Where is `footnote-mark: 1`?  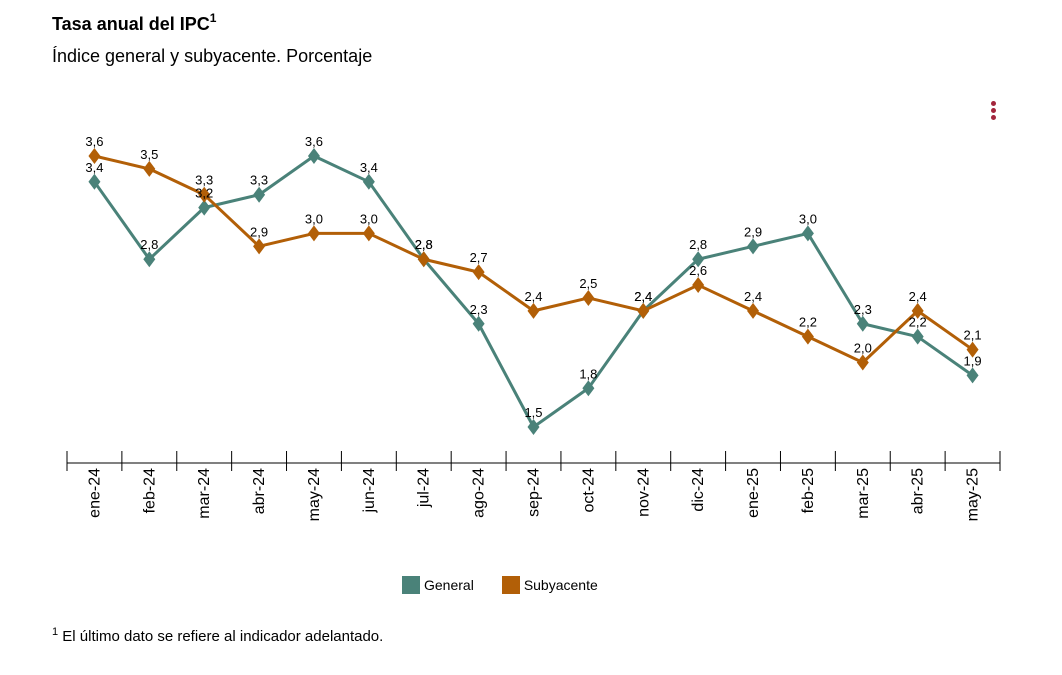 footnote-mark: 1 is located at coordinates (55, 632).